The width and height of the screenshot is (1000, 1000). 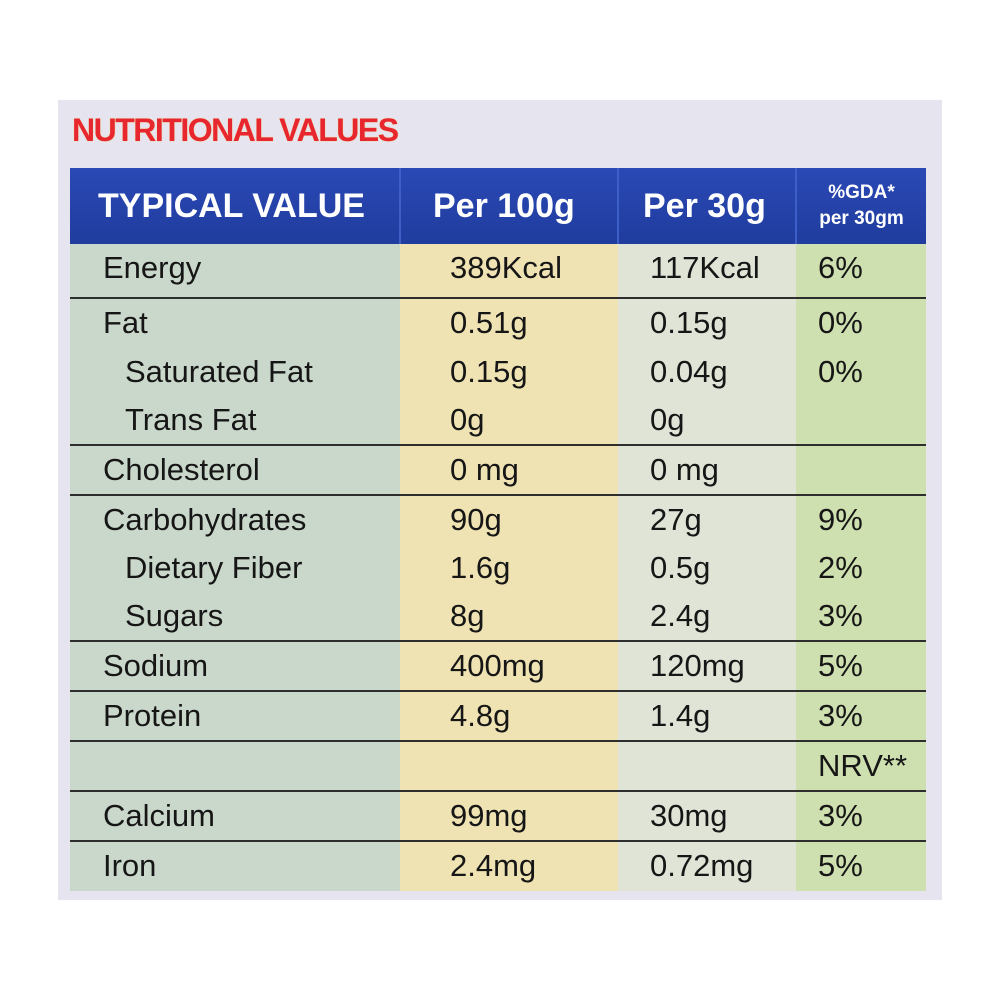 I want to click on value-gda: 9%, so click(x=861, y=519).